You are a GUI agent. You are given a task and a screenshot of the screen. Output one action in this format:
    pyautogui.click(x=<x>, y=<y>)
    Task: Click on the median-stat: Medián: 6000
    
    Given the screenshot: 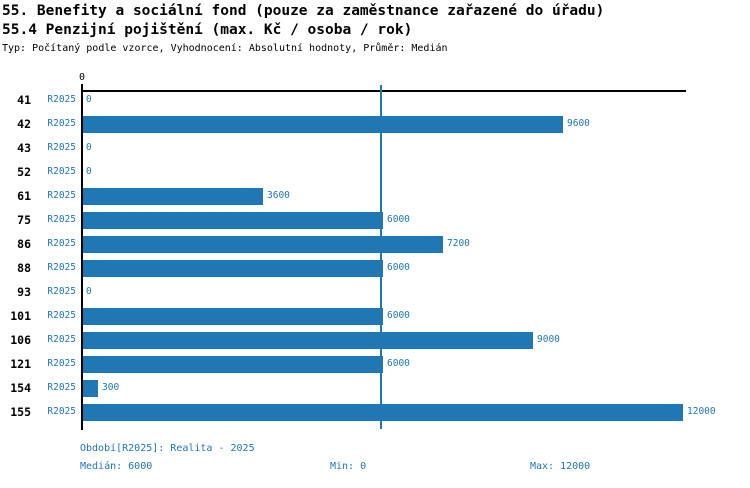 What is the action you would take?
    pyautogui.click(x=116, y=466)
    